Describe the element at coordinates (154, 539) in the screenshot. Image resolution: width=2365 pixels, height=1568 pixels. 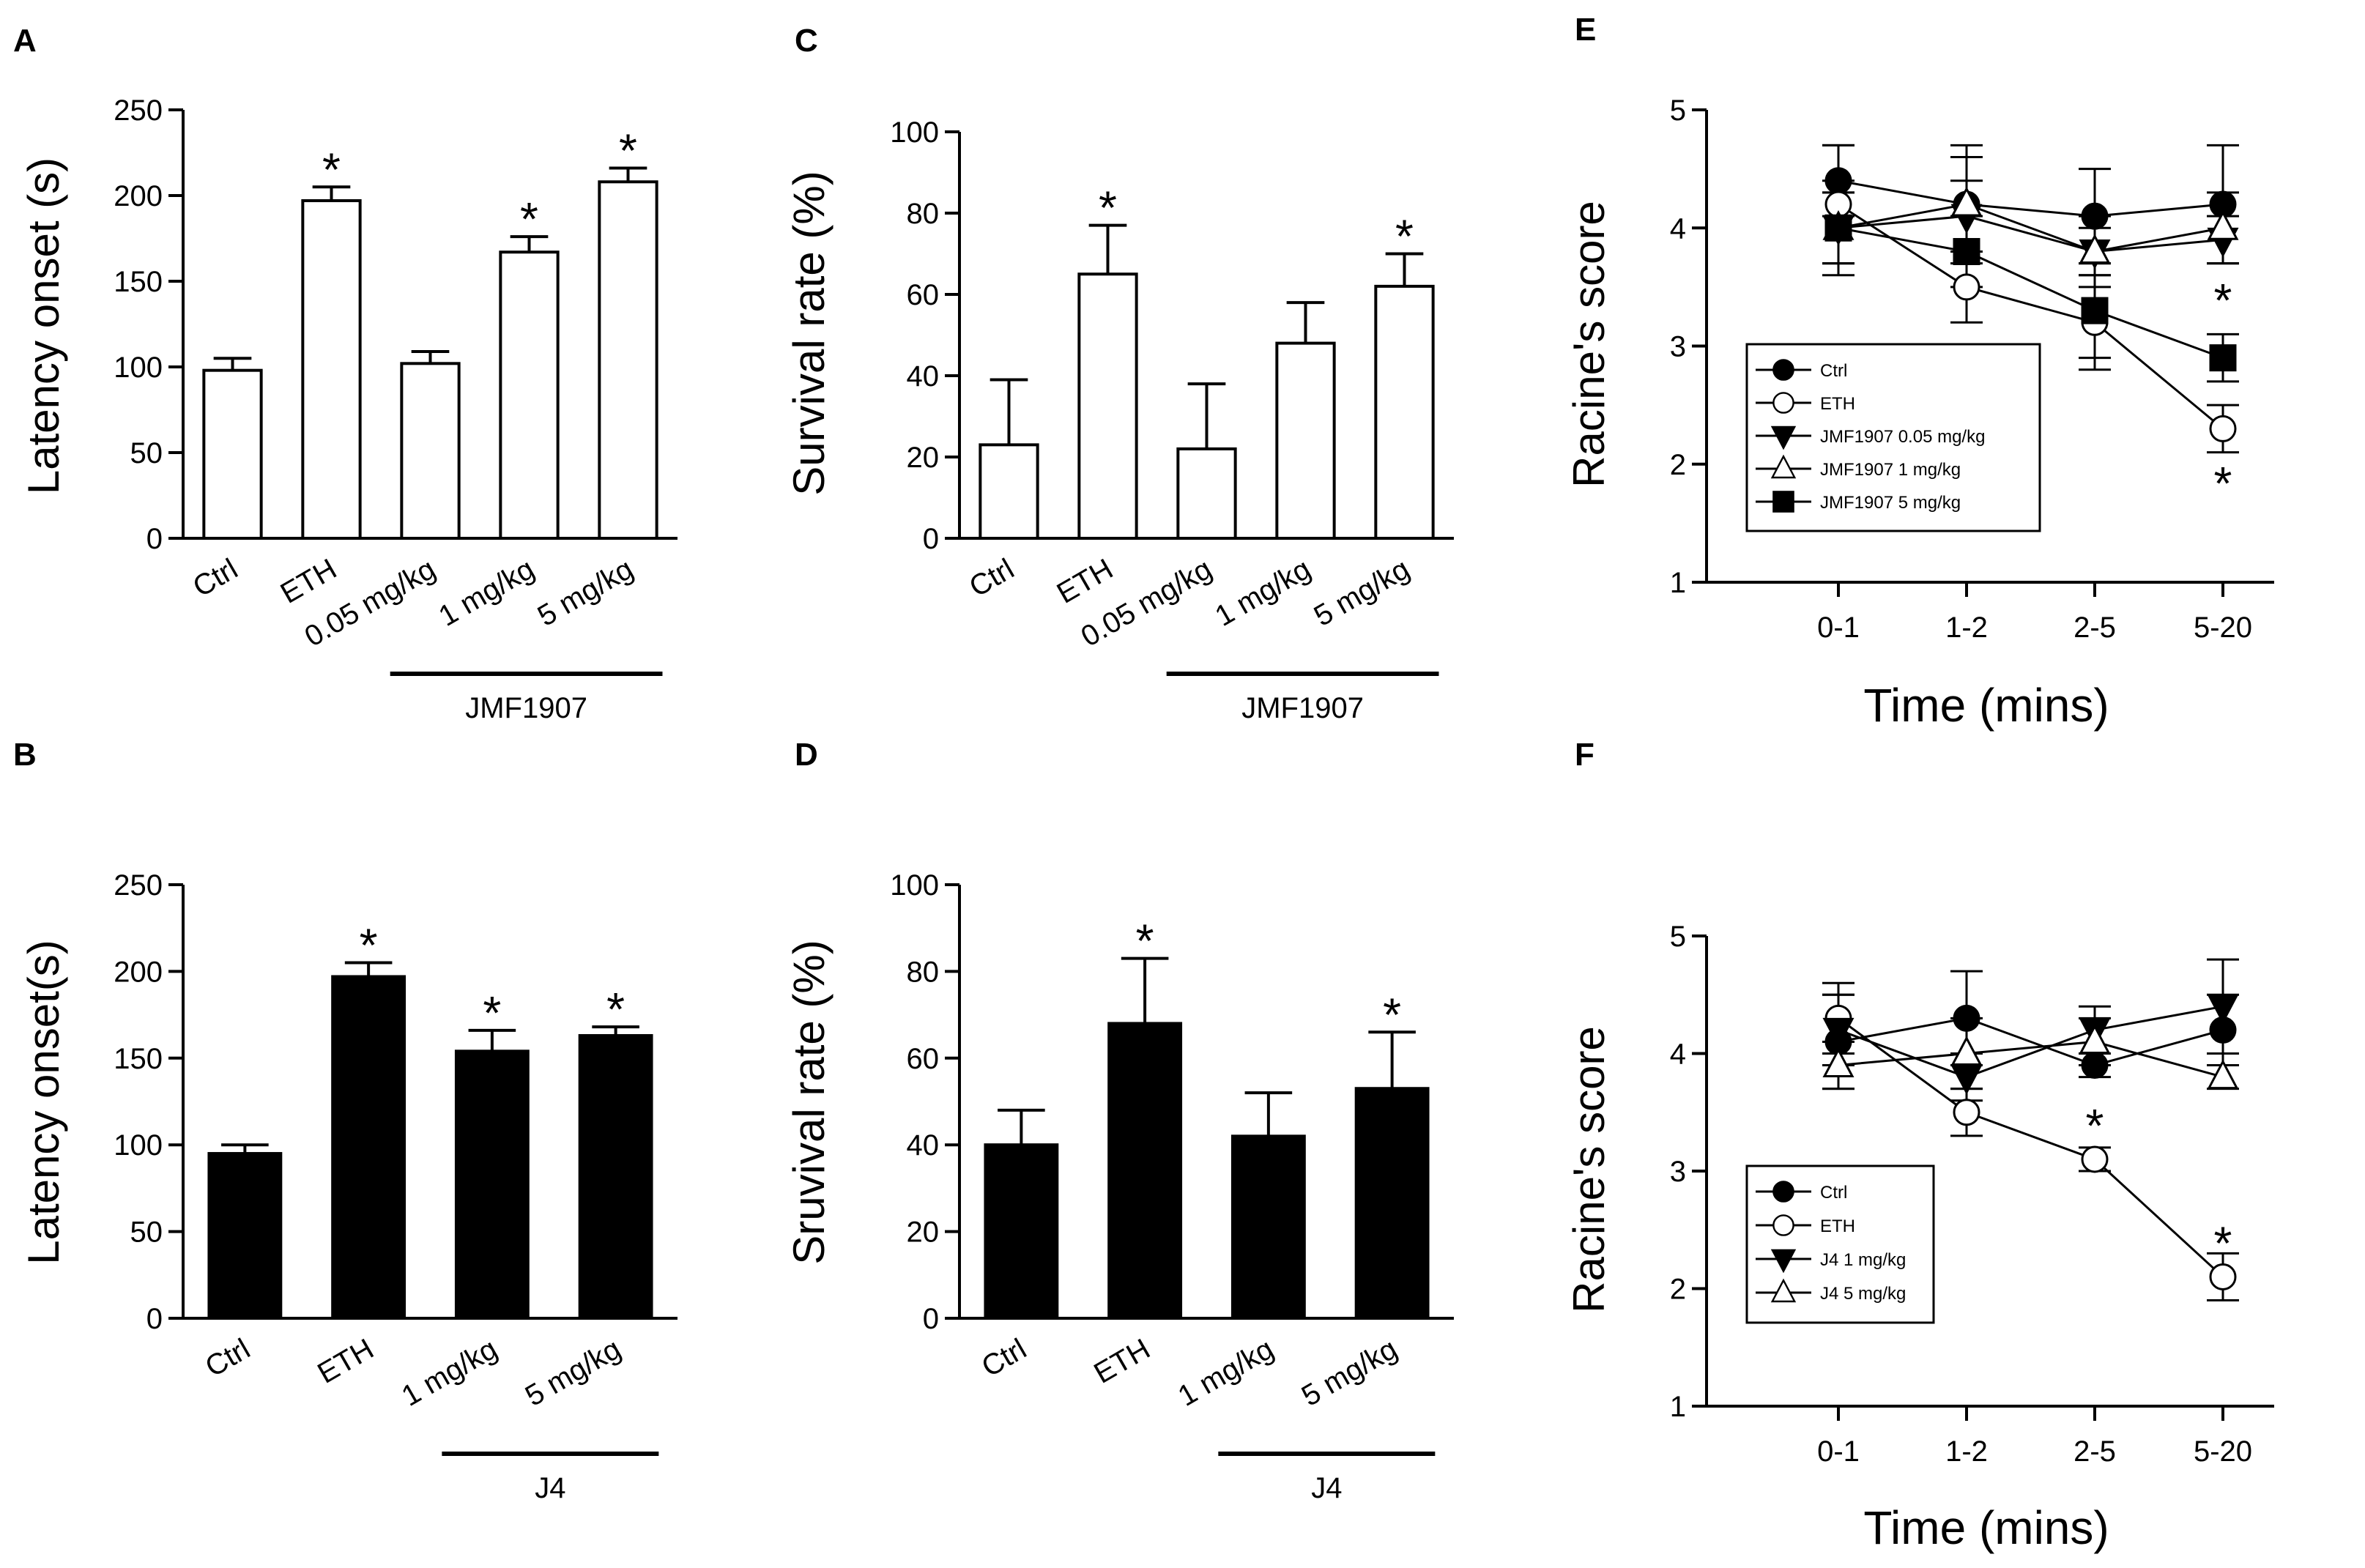
I see `panel-a-y-tick-label-0: 0` at that location.